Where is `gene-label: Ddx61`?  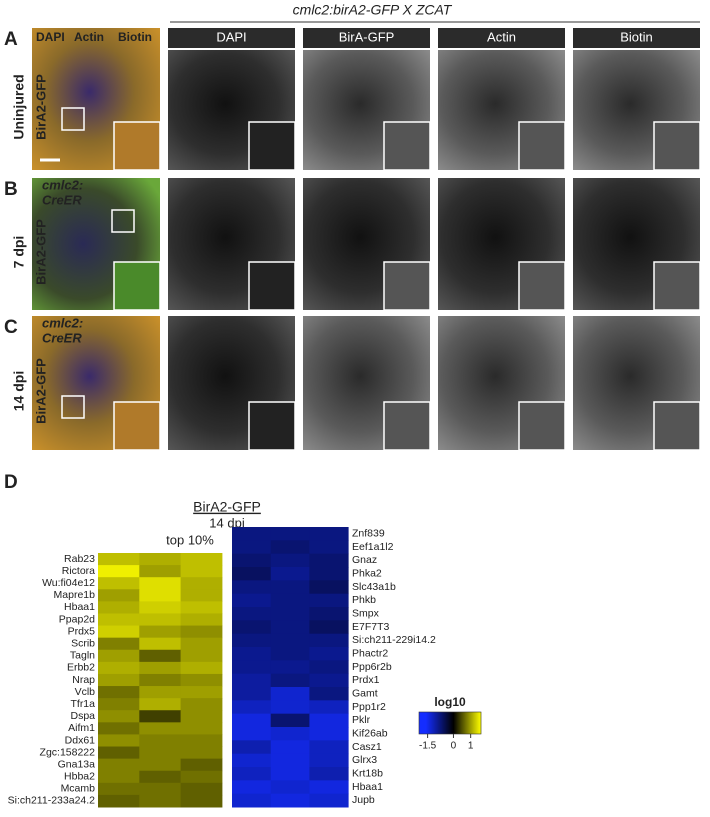 gene-label: Ddx61 is located at coordinates (80, 740).